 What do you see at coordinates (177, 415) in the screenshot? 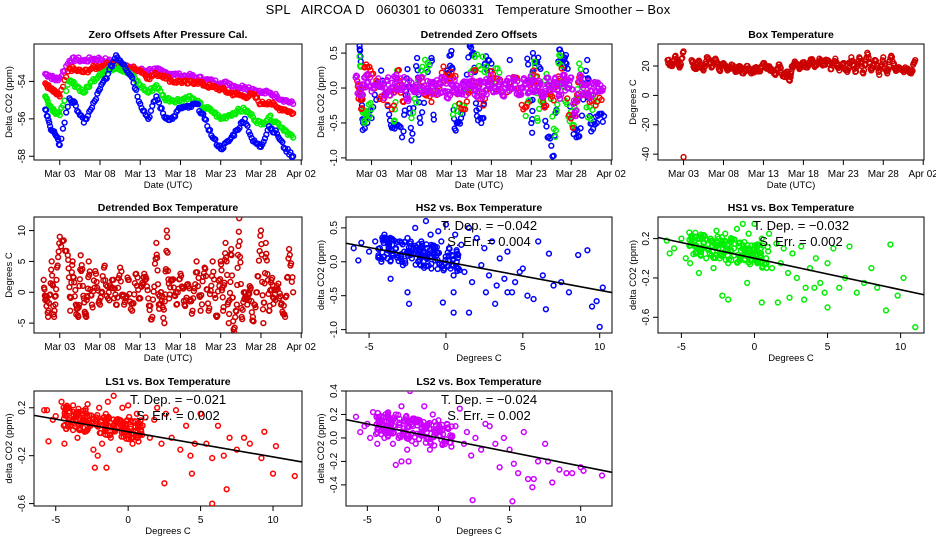
I see `standard-error-label: S. Err. = 0.002` at bounding box center [177, 415].